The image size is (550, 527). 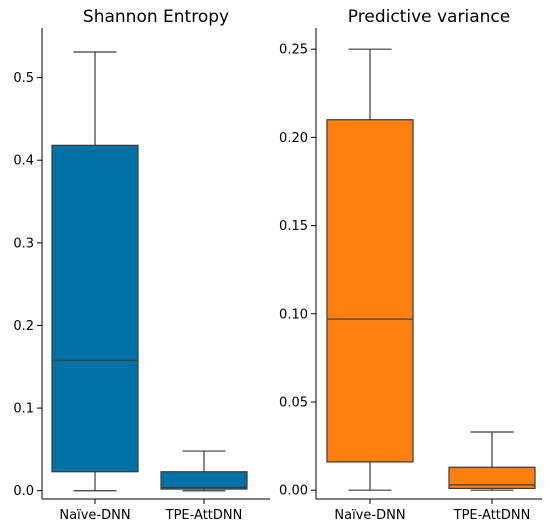 What do you see at coordinates (23, 491) in the screenshot?
I see `y-tick-label: 0.0` at bounding box center [23, 491].